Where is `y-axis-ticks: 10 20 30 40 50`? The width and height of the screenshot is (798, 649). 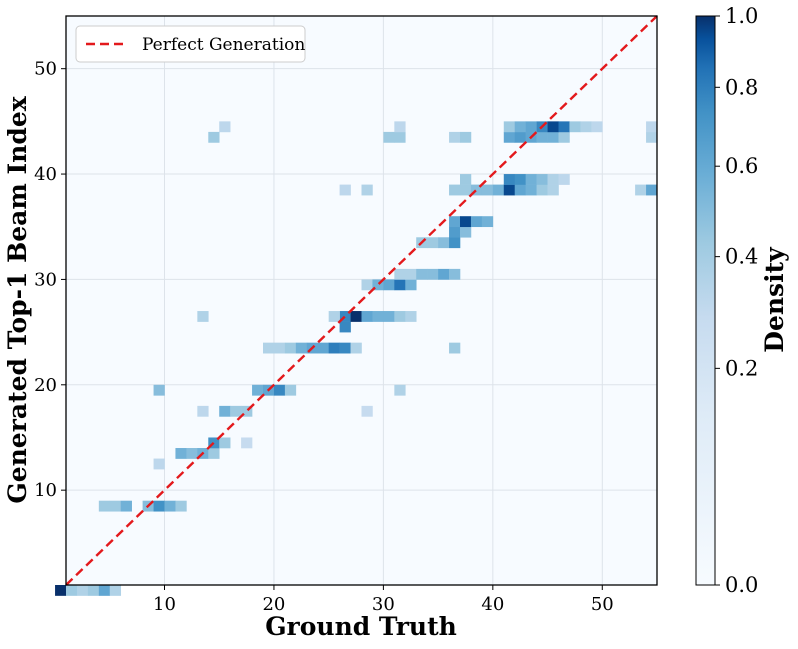 y-axis-ticks: 10 20 30 40 50 is located at coordinates (50, 280).